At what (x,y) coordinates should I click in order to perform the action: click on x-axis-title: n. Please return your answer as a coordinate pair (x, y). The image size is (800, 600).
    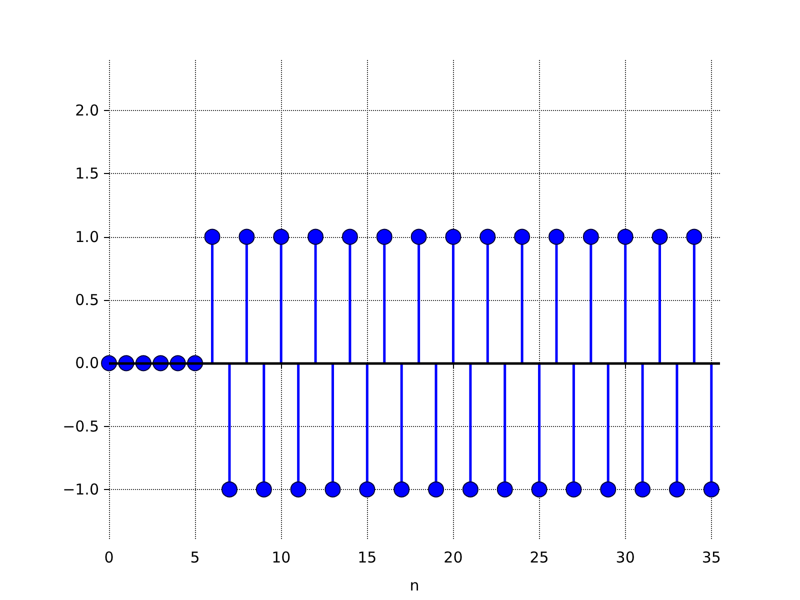
    Looking at the image, I should click on (415, 585).